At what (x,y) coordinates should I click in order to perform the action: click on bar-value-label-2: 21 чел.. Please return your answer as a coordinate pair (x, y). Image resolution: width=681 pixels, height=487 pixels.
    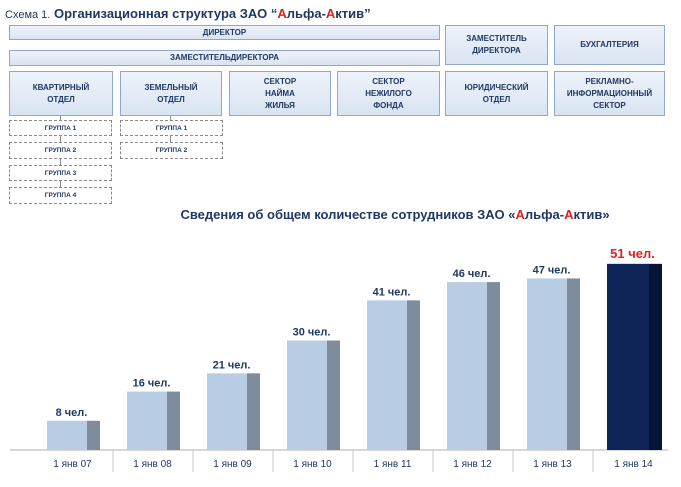
    Looking at the image, I should click on (232, 365).